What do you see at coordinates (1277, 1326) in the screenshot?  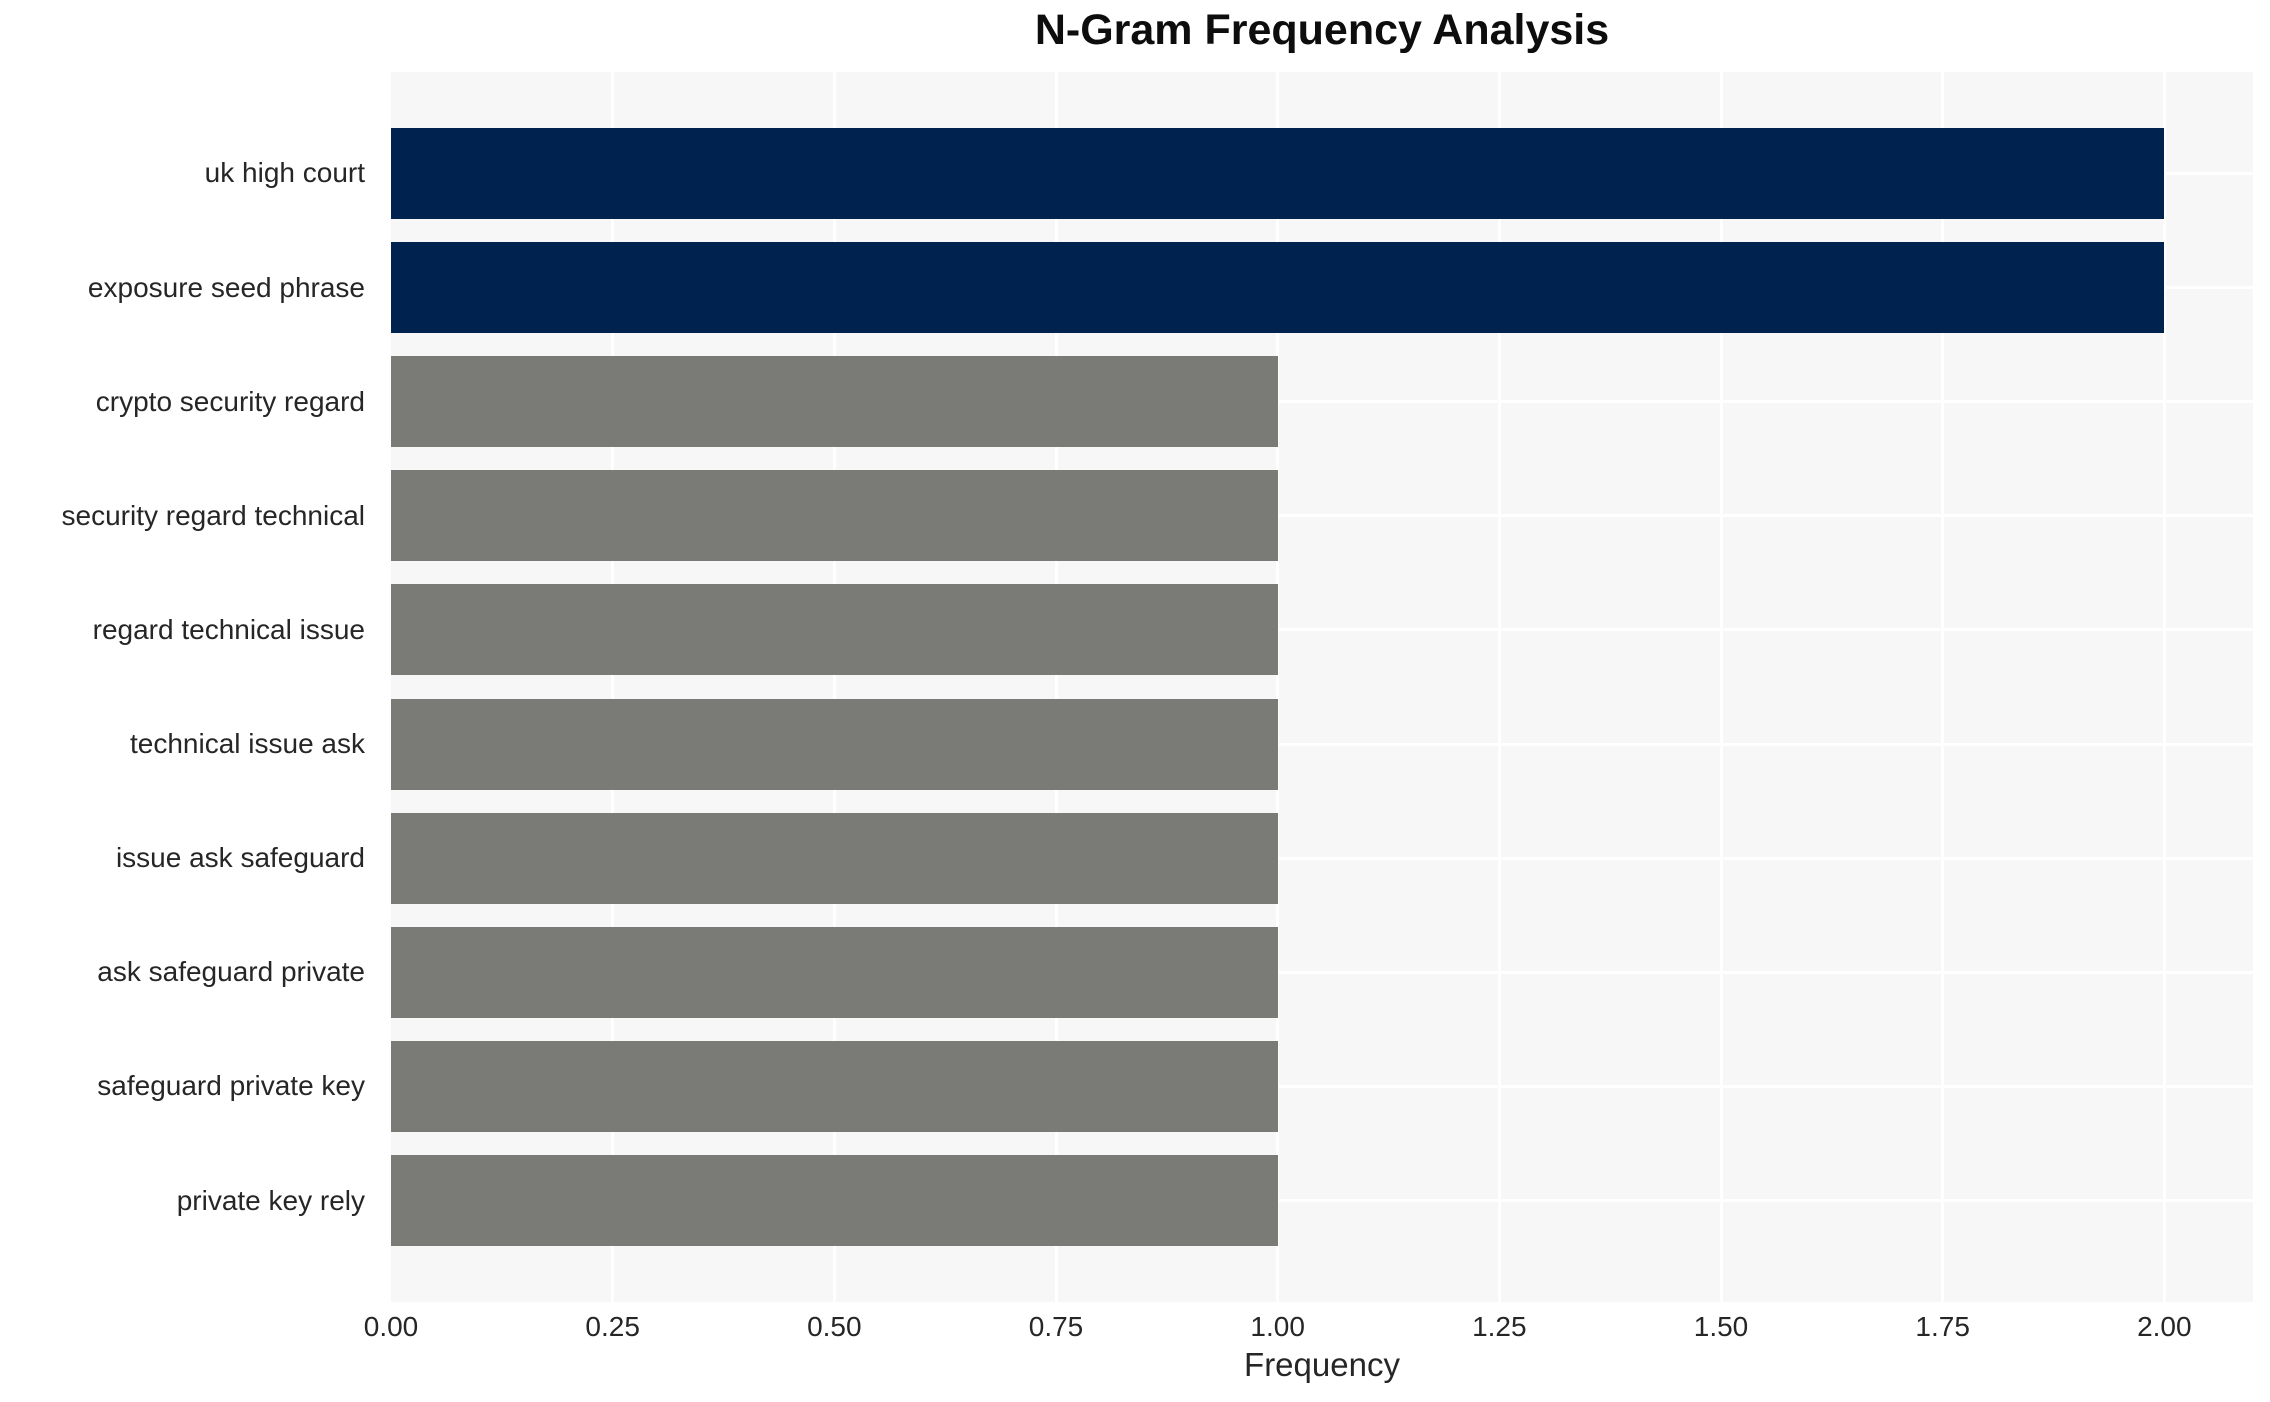 I see `x-tick-label: 1.00` at bounding box center [1277, 1326].